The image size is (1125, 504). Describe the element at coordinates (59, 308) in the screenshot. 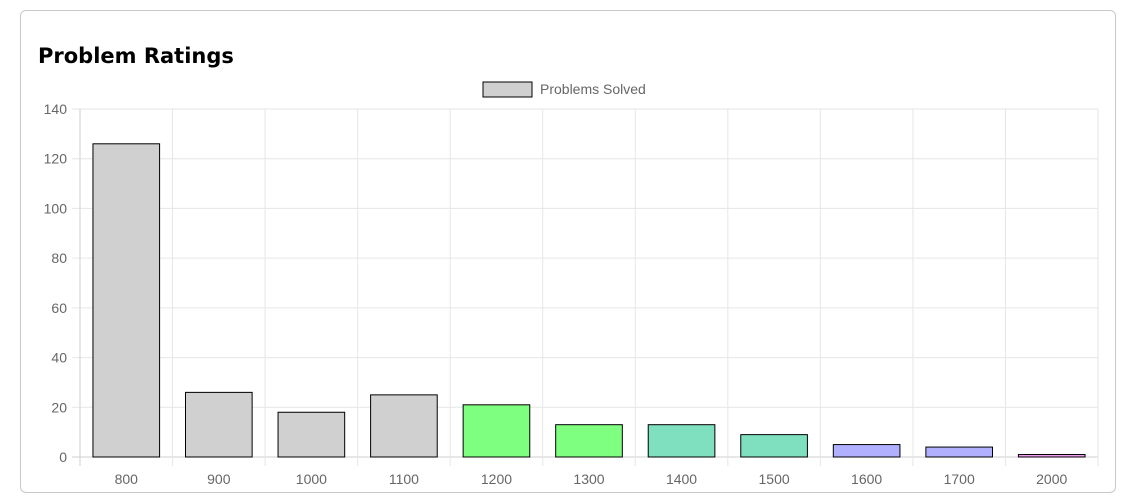

I see `y-tick-label: 60` at that location.